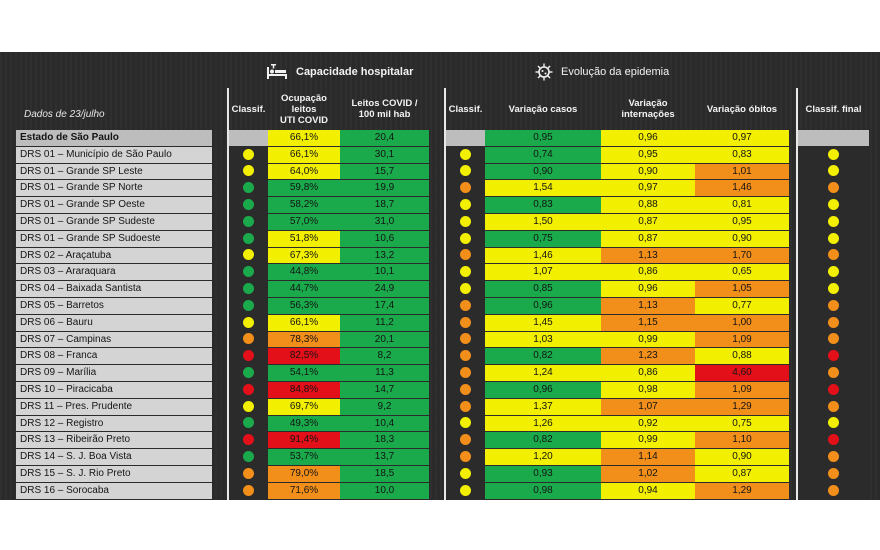 Image resolution: width=880 pixels, height=550 pixels. I want to click on beds-per-100k-value: 10,1, so click(384, 272).